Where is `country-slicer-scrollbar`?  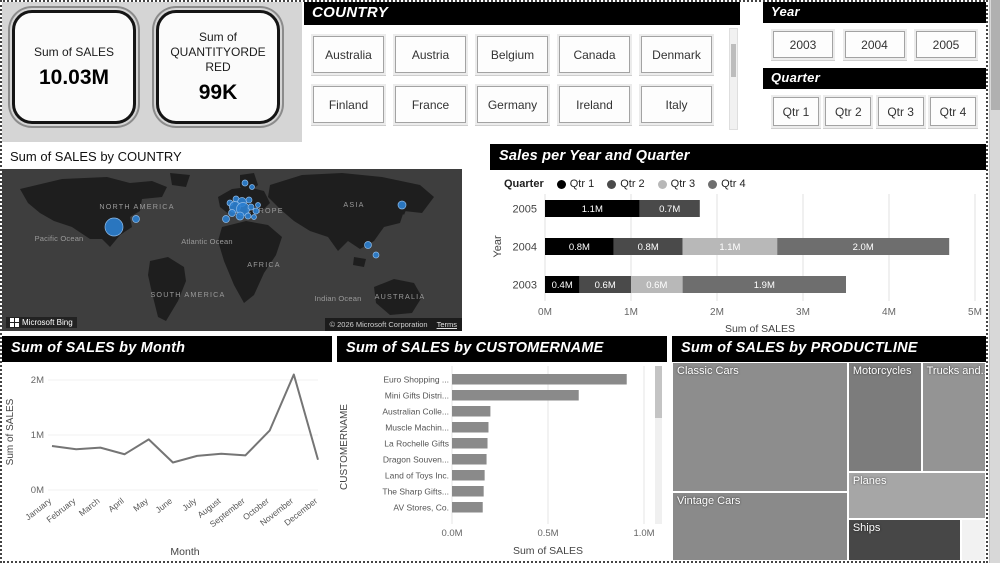
country-slicer-scrollbar is located at coordinates (733, 79).